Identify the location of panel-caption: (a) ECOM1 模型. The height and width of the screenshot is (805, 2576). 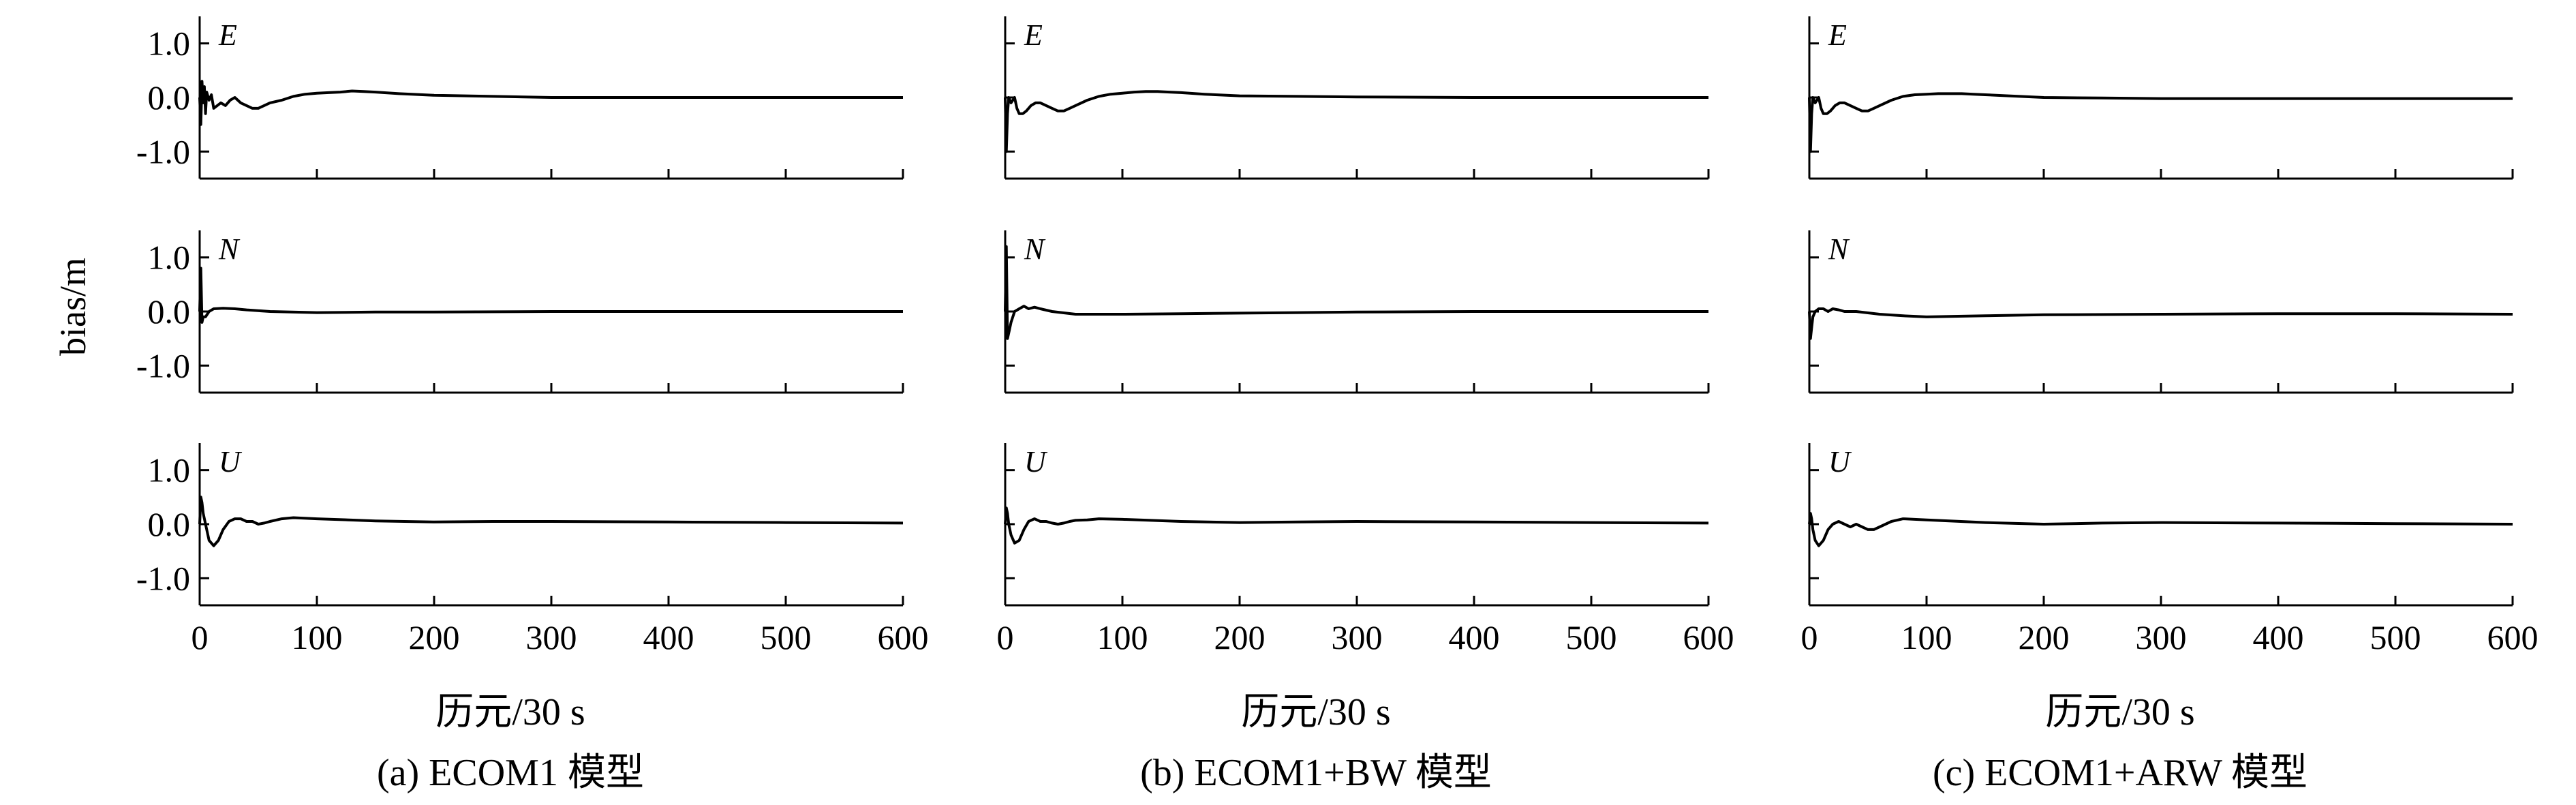
(510, 773).